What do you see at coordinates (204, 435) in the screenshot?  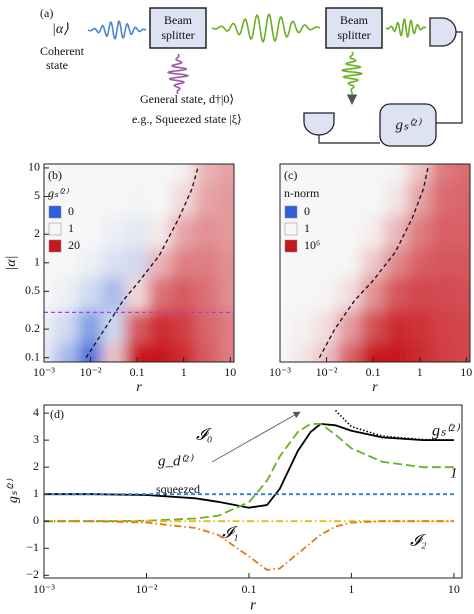 I see `series-label: 𝓘₀` at bounding box center [204, 435].